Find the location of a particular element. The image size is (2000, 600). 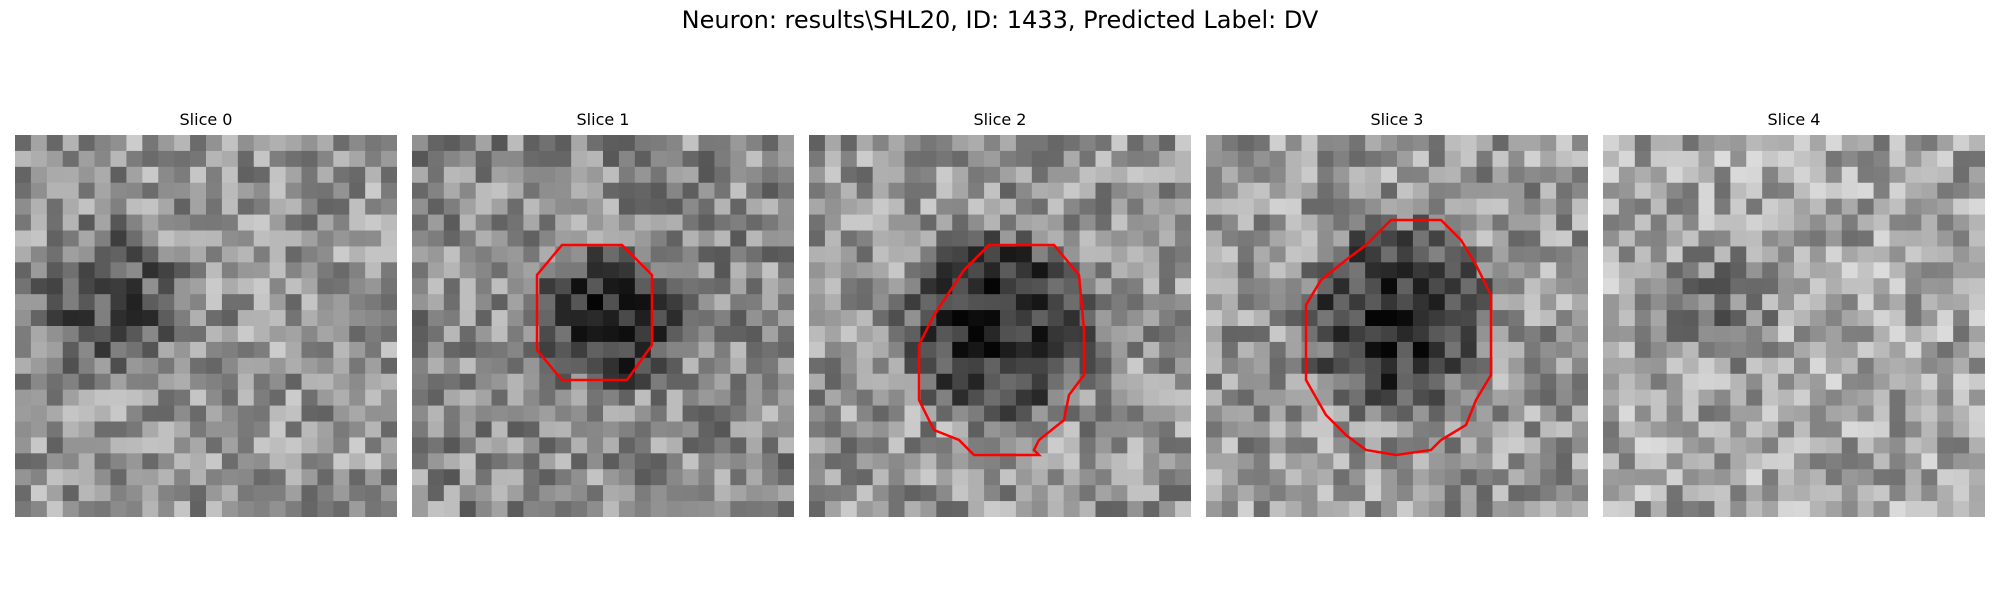

slice-panel-4: Slice 4 is located at coordinates (1794, 313).